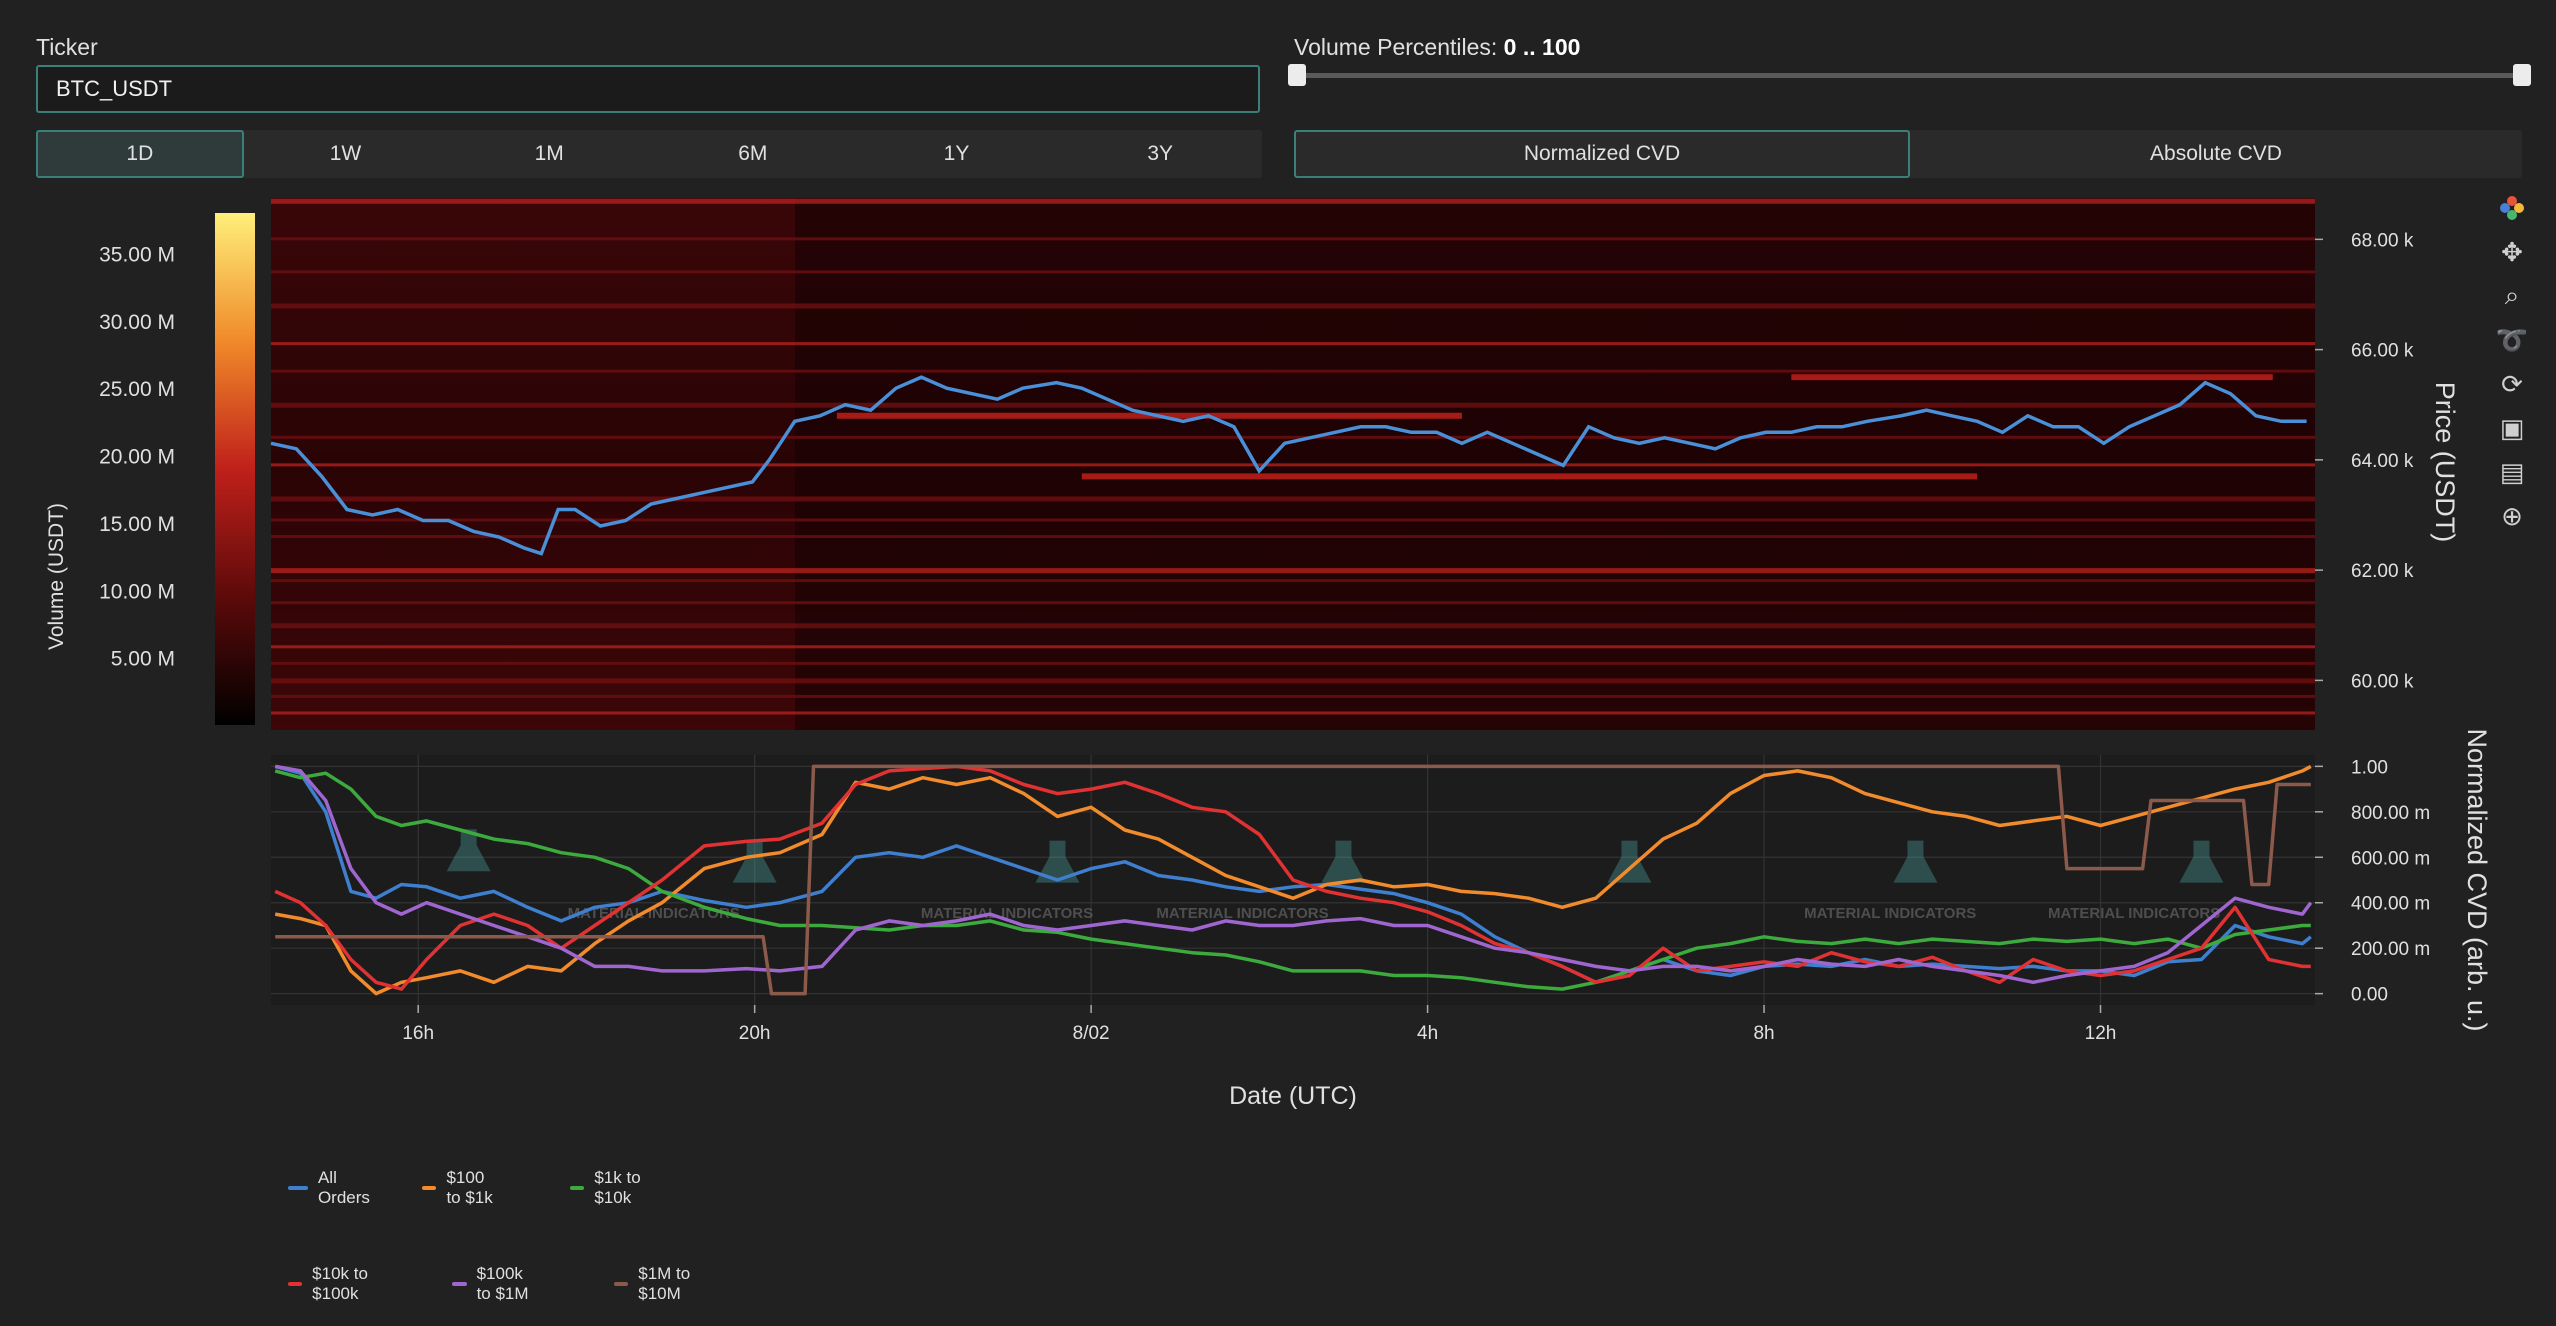 Image resolution: width=2556 pixels, height=1326 pixels. What do you see at coordinates (2512, 251) in the screenshot?
I see `pan-icon: ✥` at bounding box center [2512, 251].